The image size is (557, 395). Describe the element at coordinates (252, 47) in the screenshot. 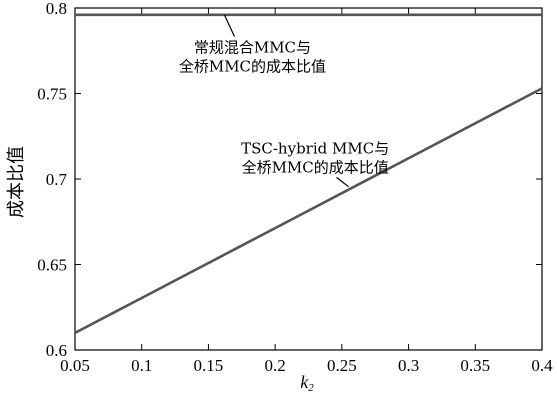

I see `annotation-label-line: 常规混合MMC与` at that location.